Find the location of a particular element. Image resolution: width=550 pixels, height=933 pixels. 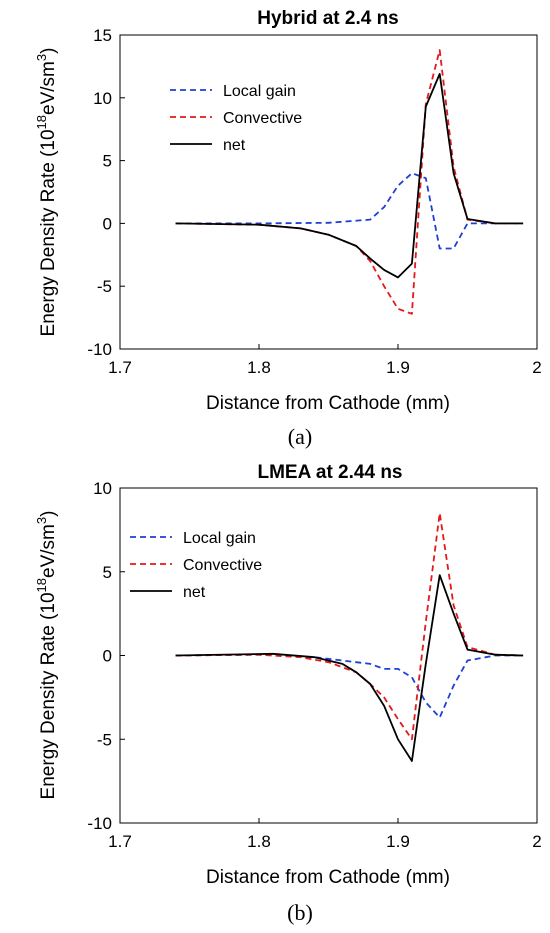

legend-b: Local gain Convective net is located at coordinates (196, 565).